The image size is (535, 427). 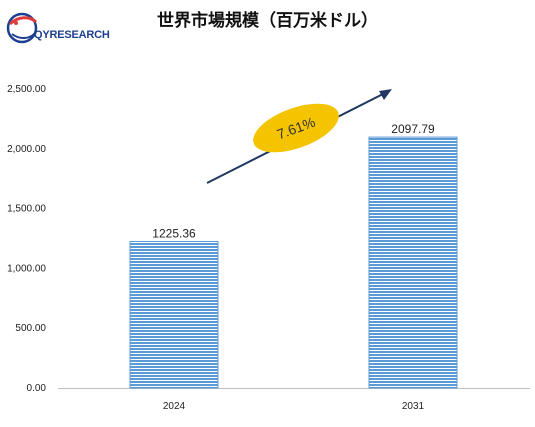 I want to click on qyresearch-logo: QYRESEARCH, so click(x=57, y=28).